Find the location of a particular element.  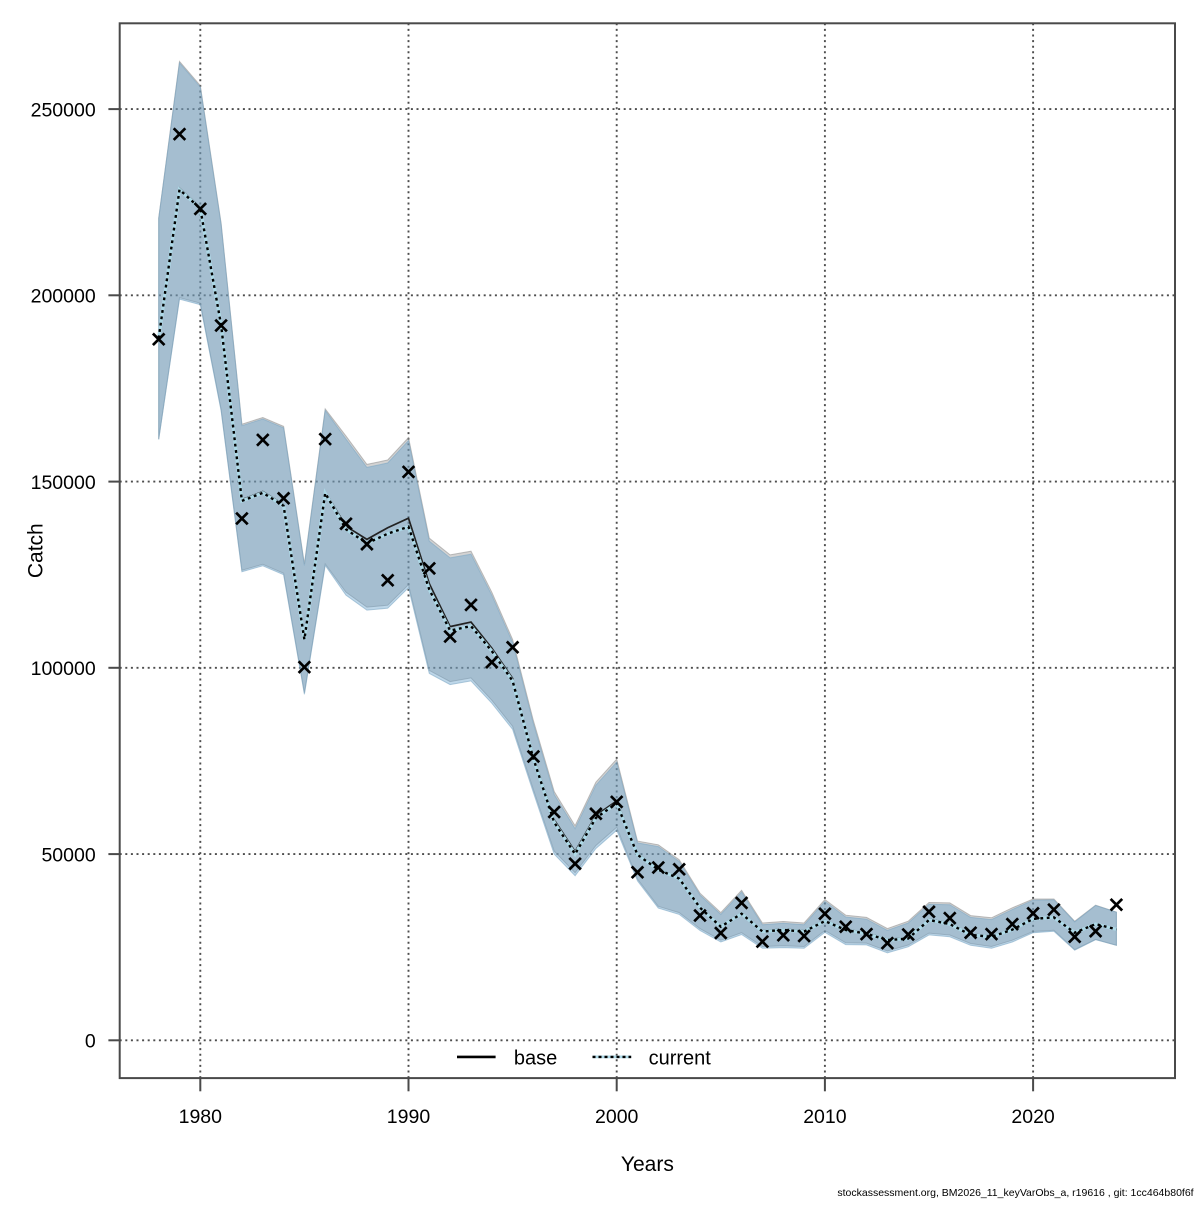

svg-text: 2010 is located at coordinates (825, 1117).